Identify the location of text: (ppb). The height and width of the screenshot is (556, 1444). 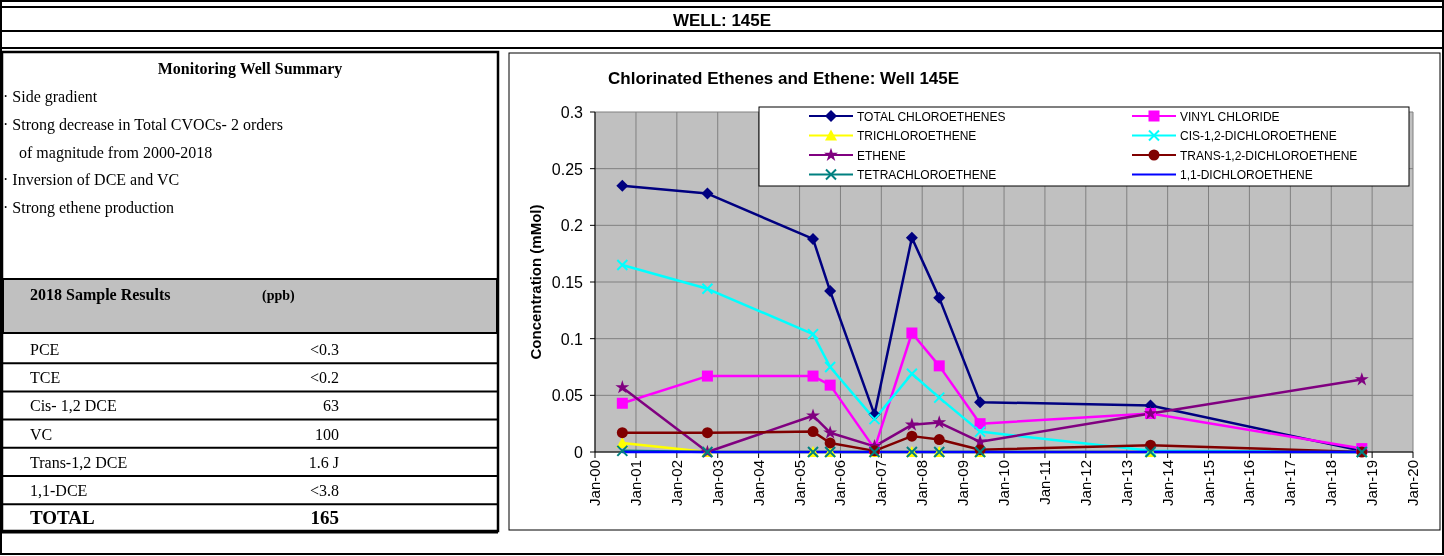
(279, 296).